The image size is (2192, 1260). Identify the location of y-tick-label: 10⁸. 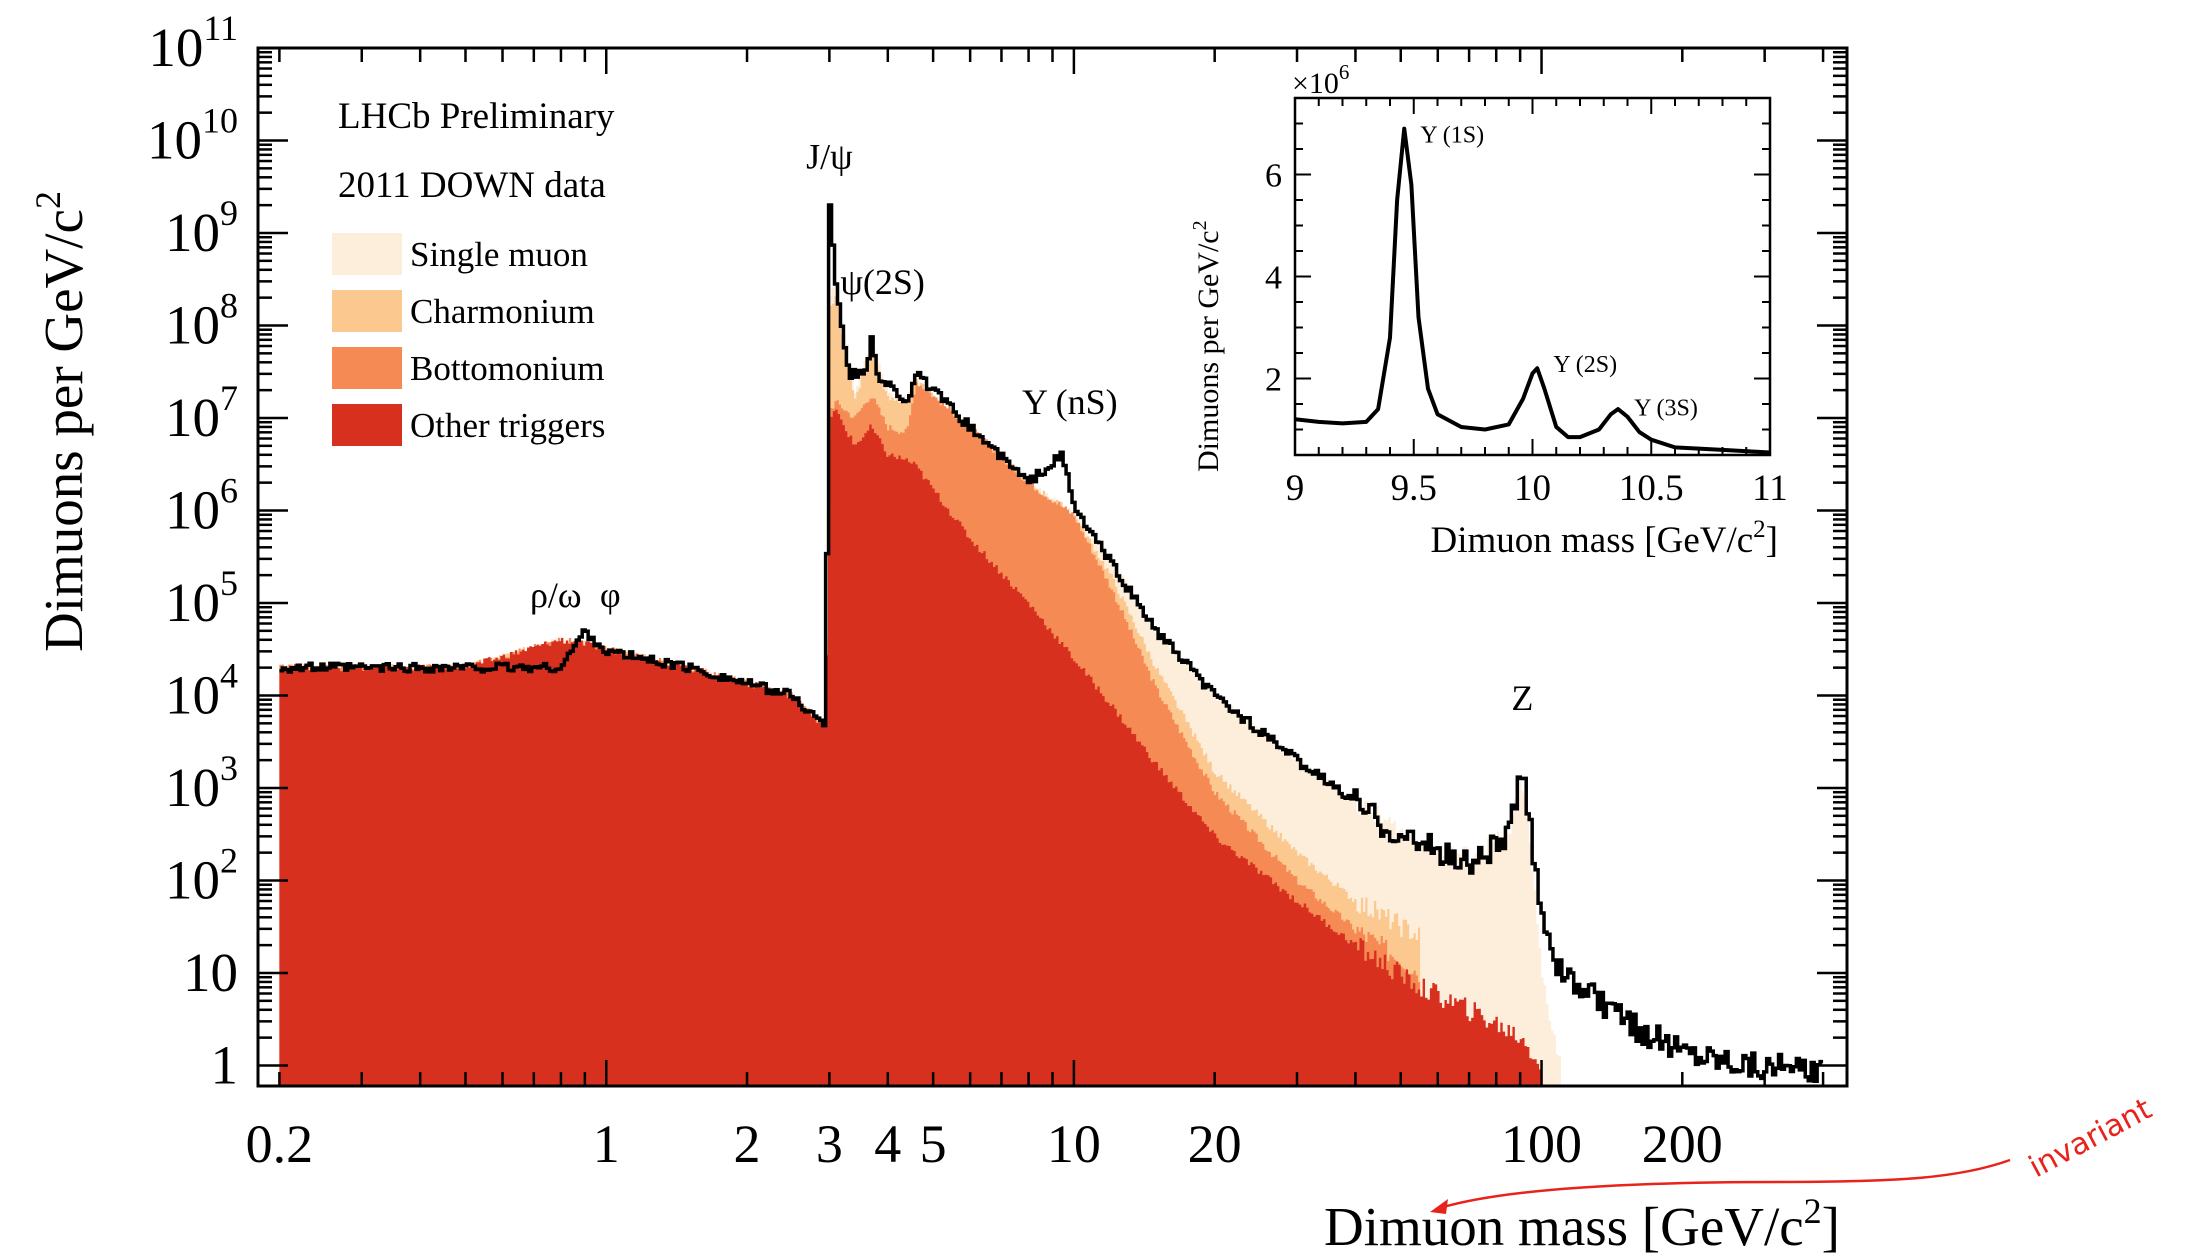
(201, 320).